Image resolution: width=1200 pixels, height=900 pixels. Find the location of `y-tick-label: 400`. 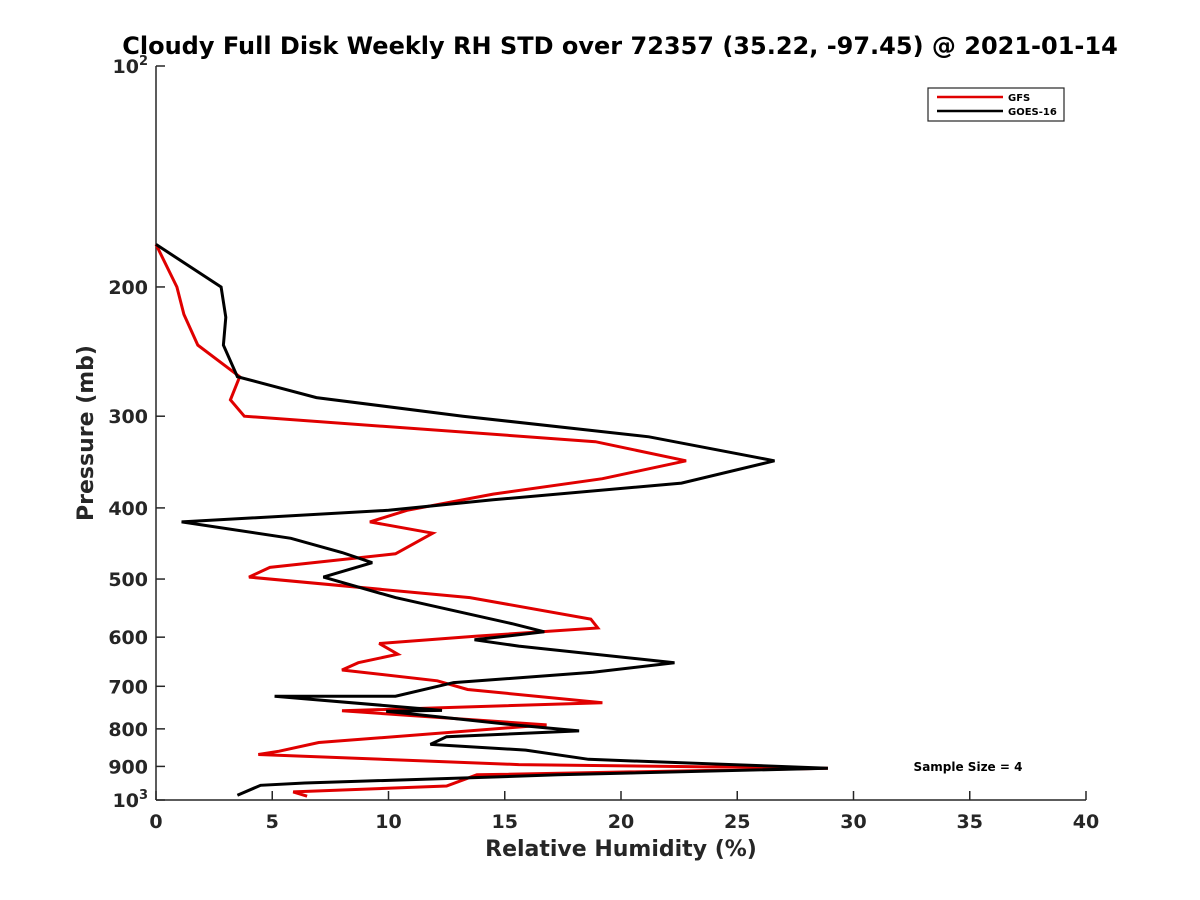

y-tick-label: 400 is located at coordinates (128, 509).